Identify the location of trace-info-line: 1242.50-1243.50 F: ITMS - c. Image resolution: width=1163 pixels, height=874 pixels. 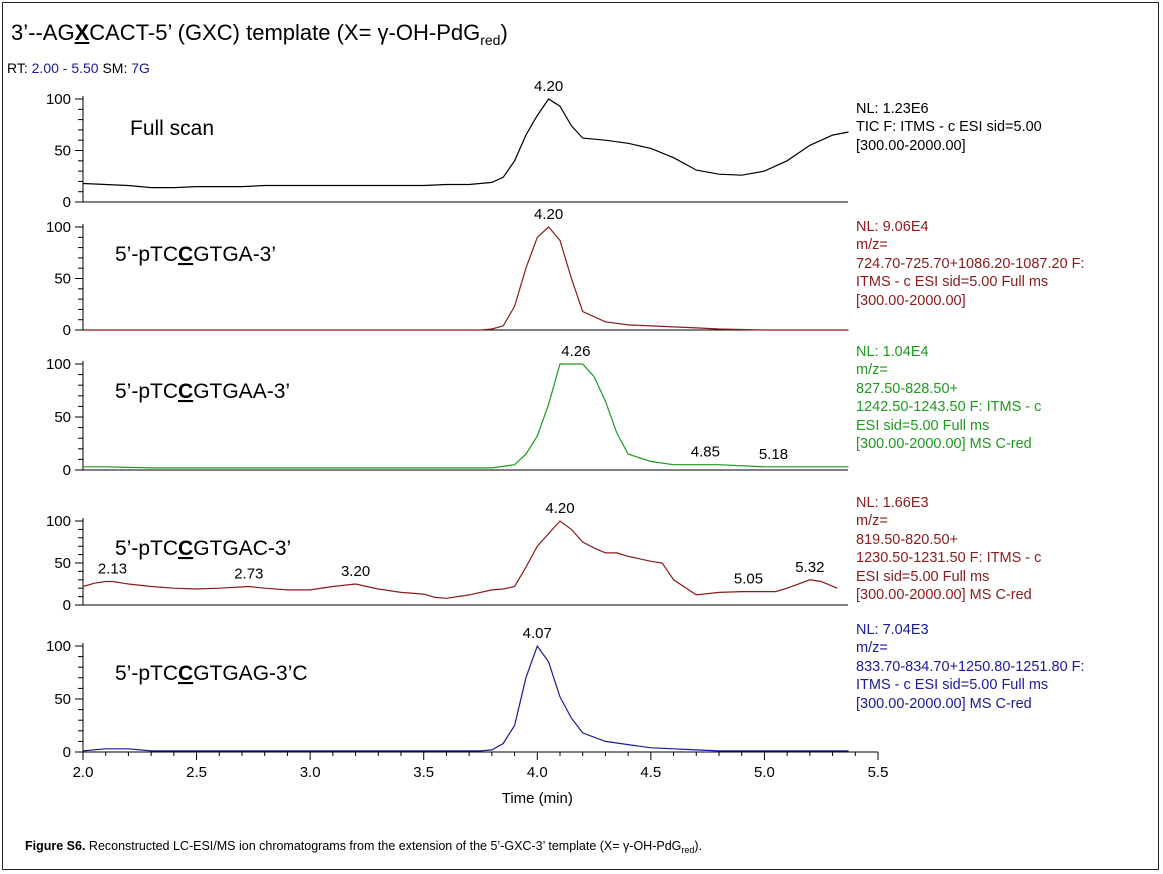
(949, 407).